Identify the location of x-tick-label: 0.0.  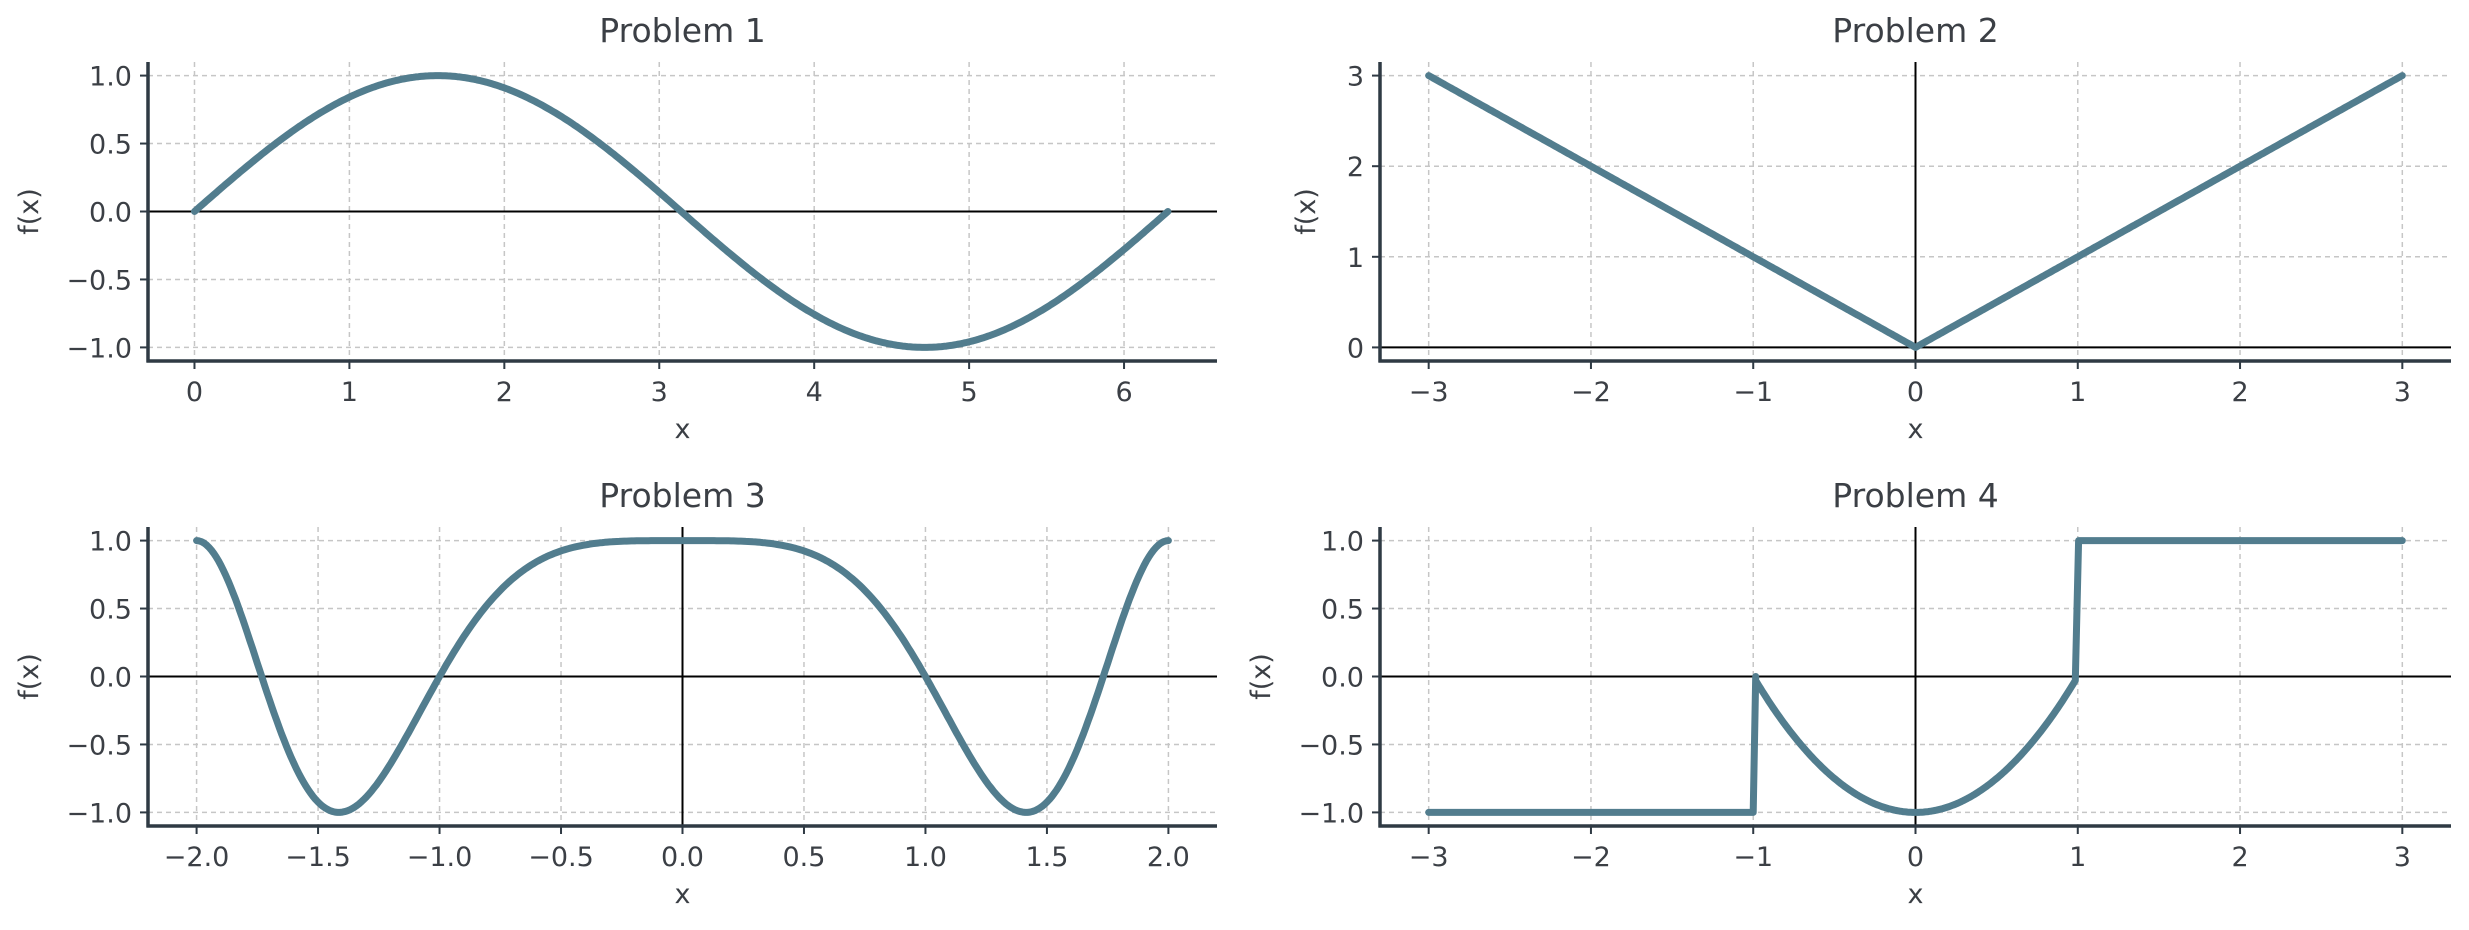
(682, 857).